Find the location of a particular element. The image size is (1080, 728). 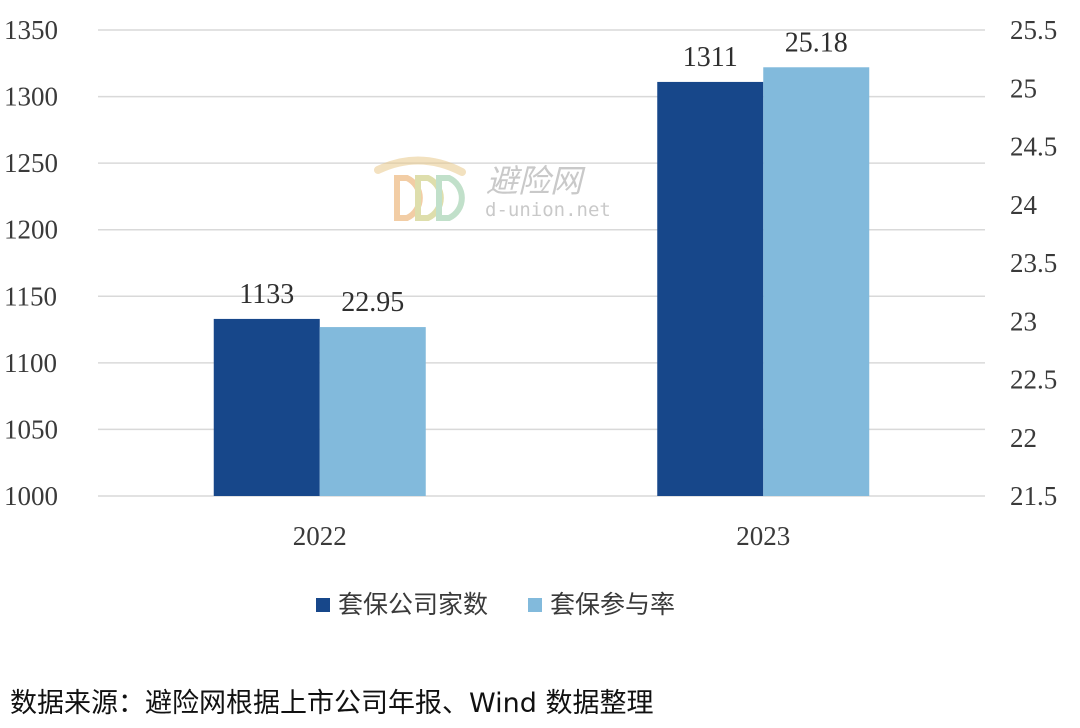

x-tick-label: 2023 is located at coordinates (763, 536).